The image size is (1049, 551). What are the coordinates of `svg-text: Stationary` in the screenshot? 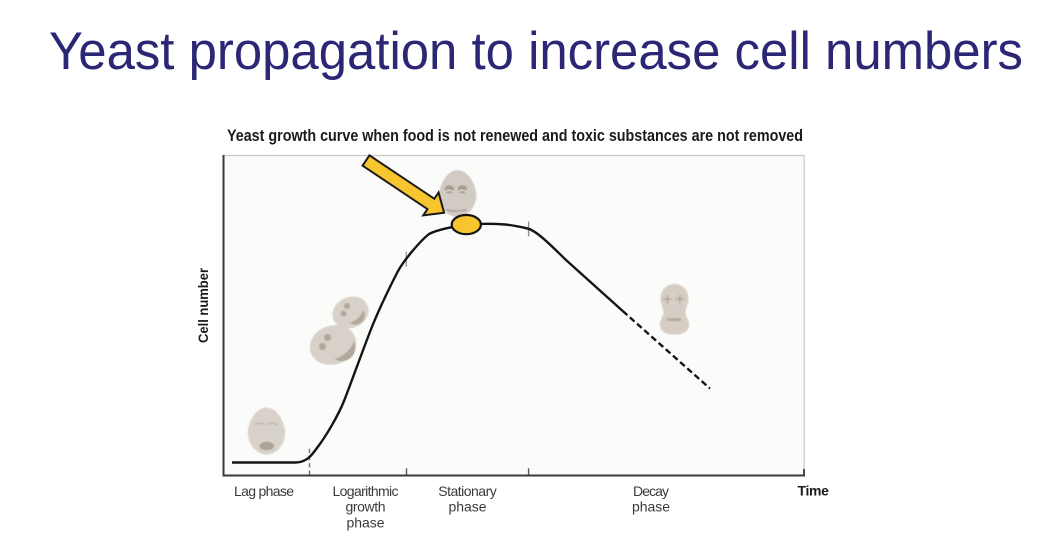 It's located at (467, 491).